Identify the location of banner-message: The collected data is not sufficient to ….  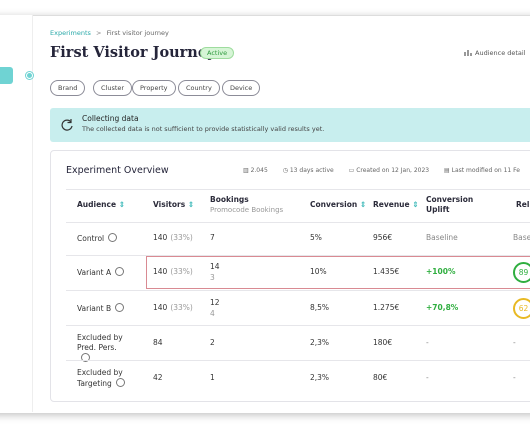
(203, 129).